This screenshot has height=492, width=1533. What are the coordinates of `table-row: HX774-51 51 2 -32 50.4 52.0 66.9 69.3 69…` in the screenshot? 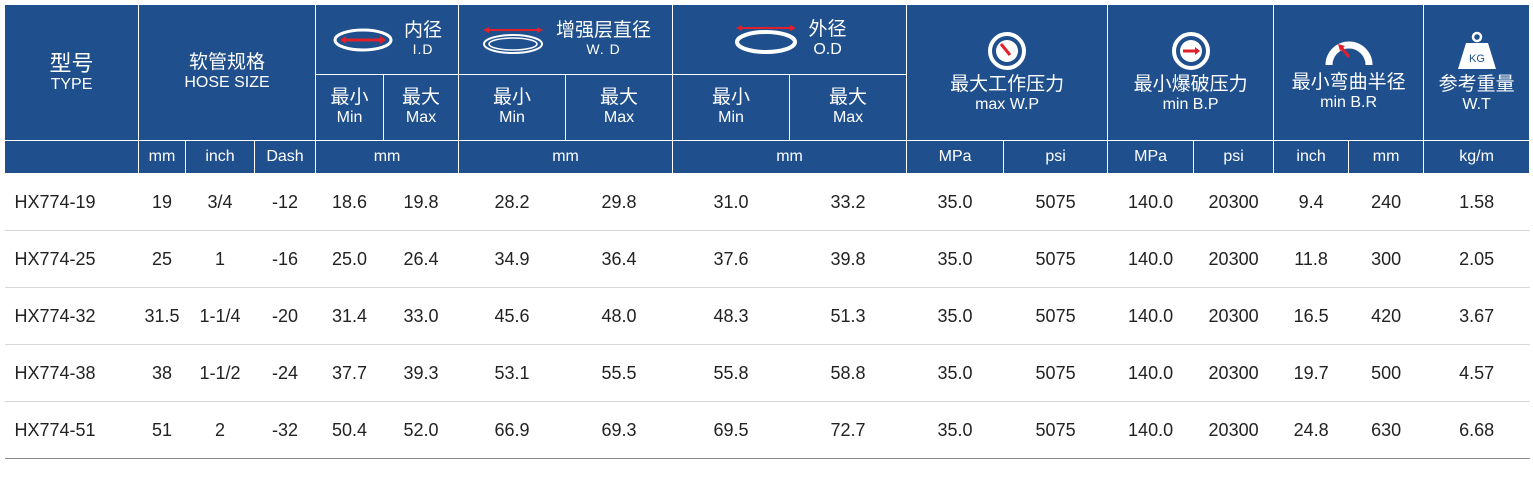 It's located at (767, 430).